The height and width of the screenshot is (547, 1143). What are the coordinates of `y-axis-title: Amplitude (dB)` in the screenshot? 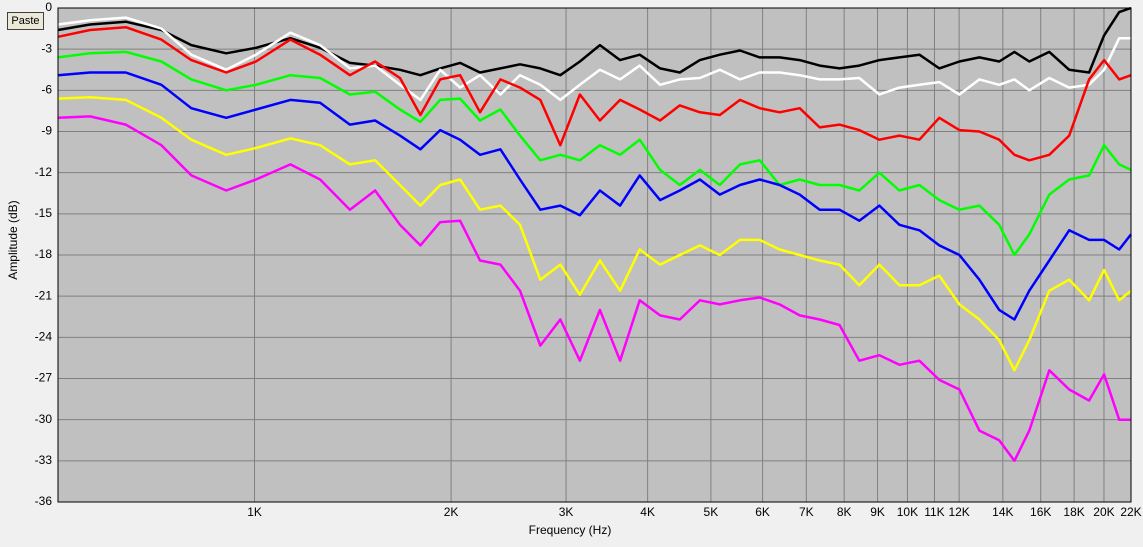 It's located at (13, 239).